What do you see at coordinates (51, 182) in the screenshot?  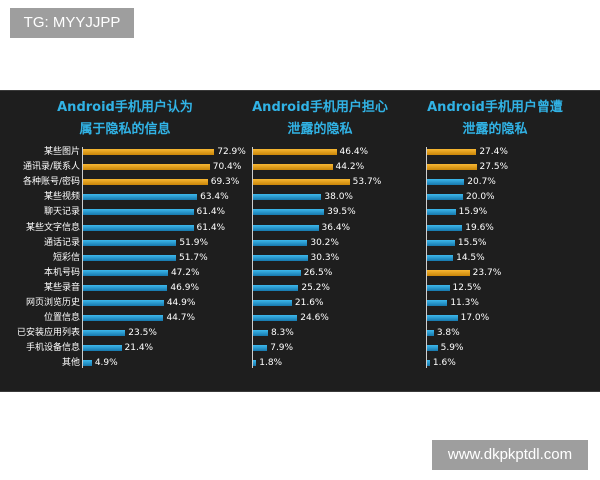 I see `category-label: 各种账号/密码` at bounding box center [51, 182].